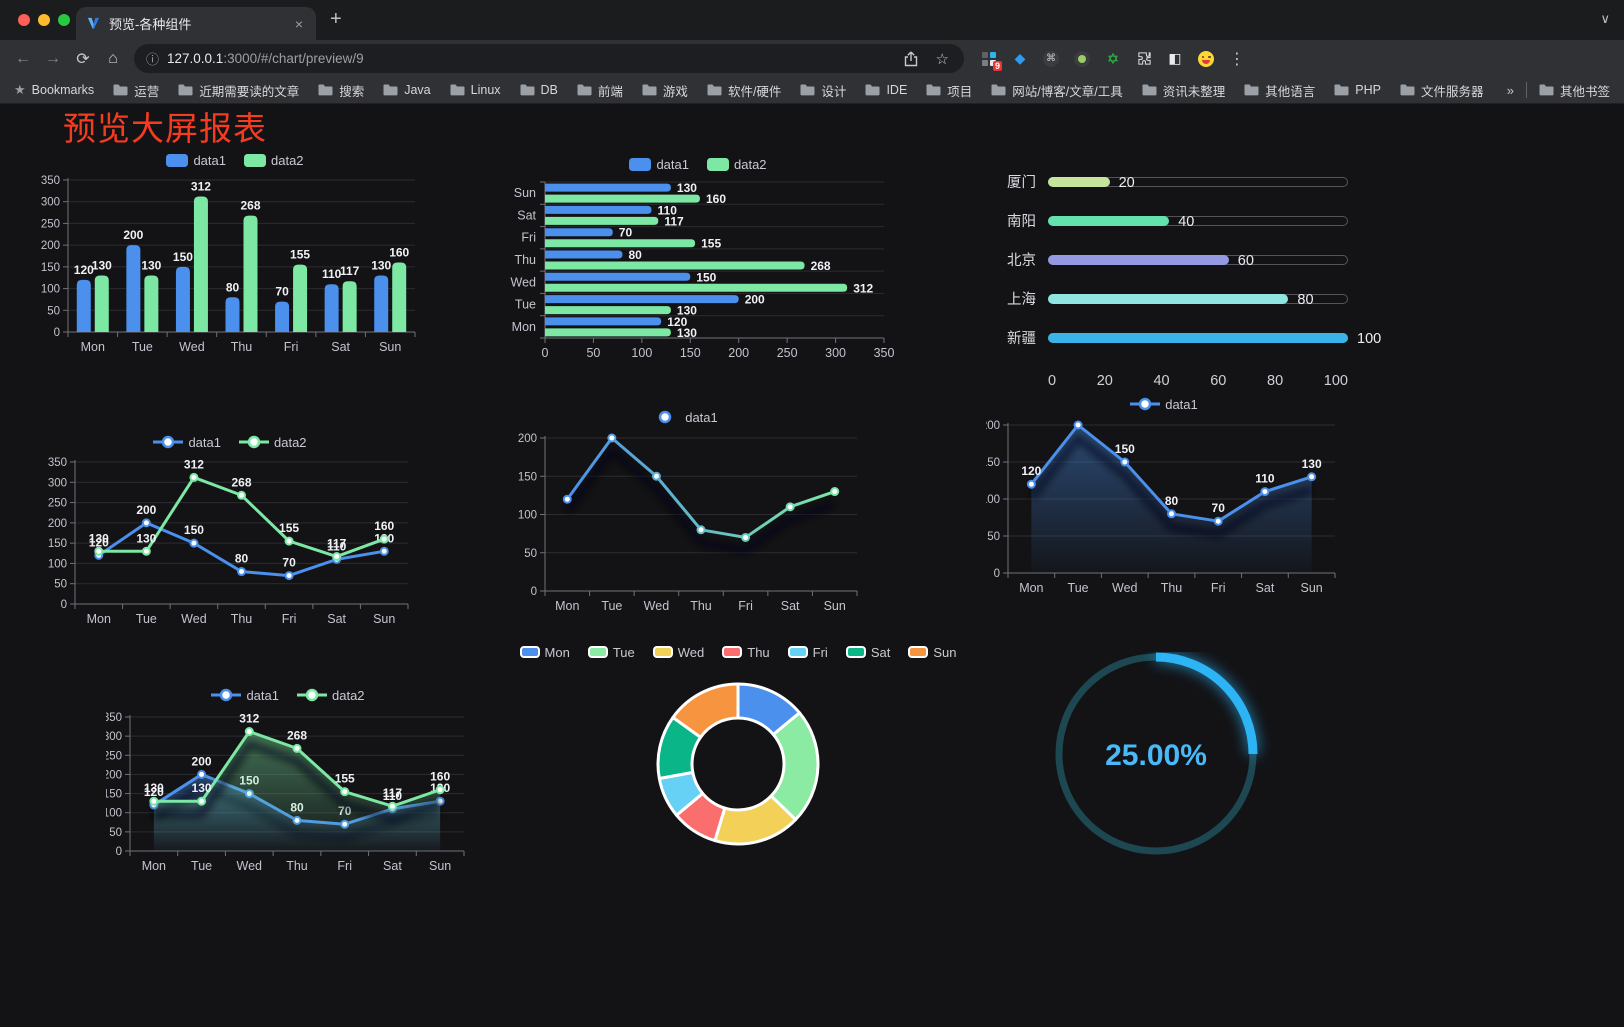  Describe the element at coordinates (341, 90) in the screenshot. I see `bookmark-folder: 搜索` at that location.